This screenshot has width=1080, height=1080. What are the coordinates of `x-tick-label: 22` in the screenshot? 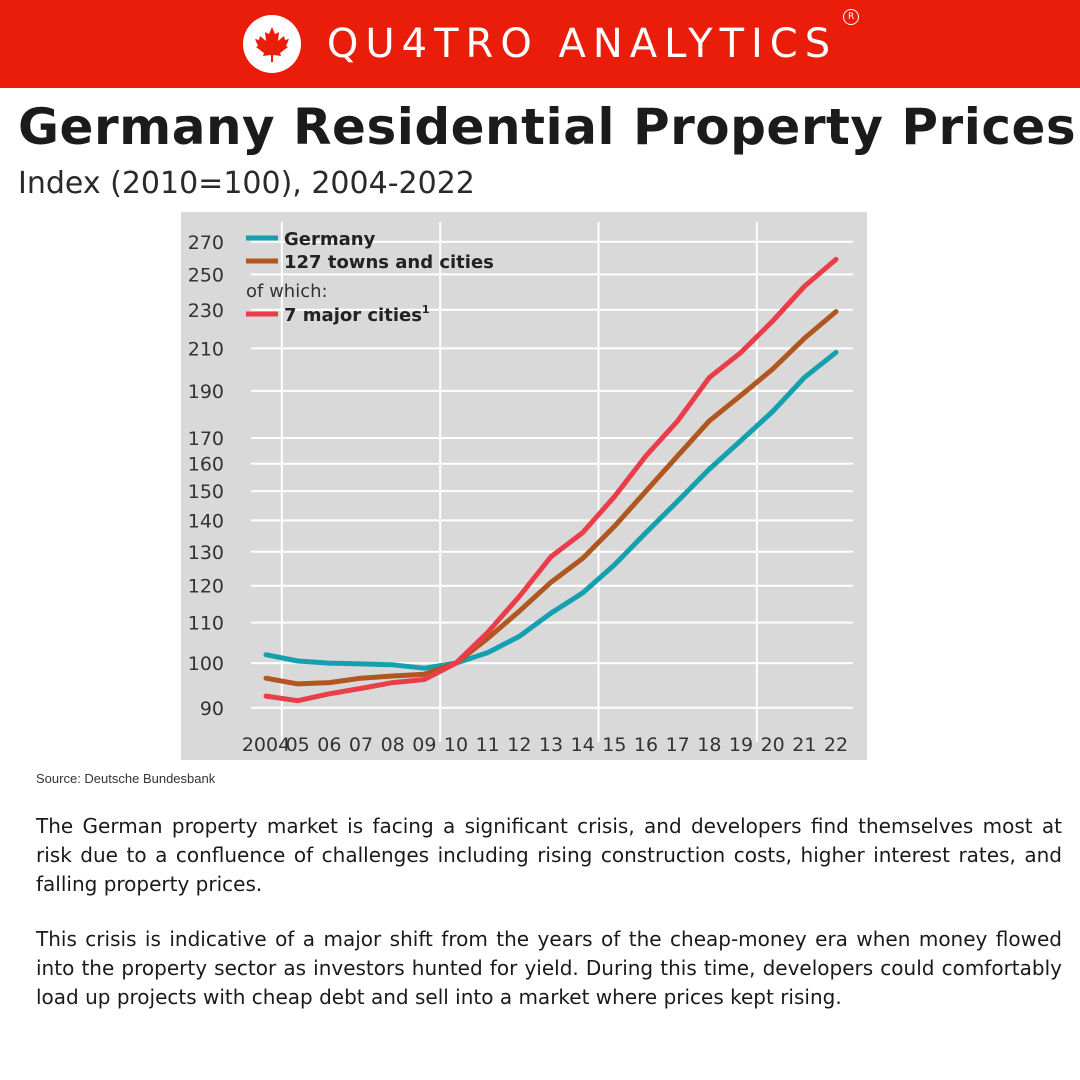 It's located at (836, 745).